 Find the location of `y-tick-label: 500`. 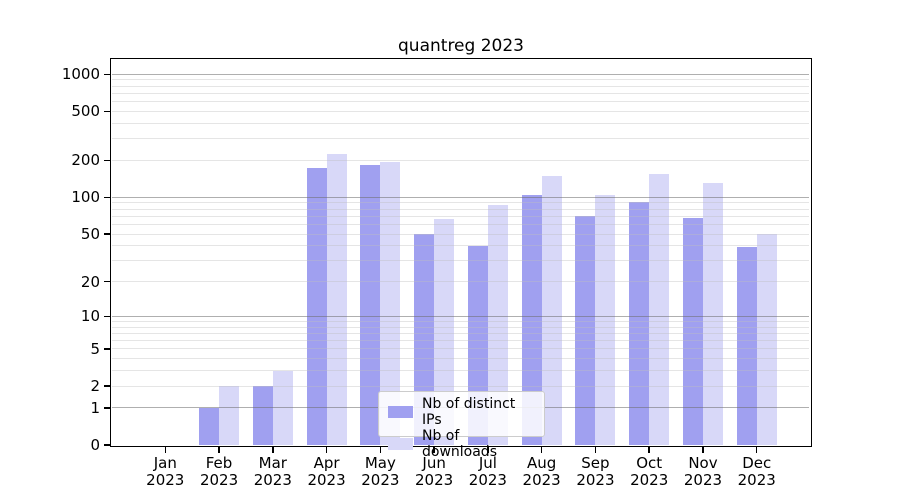

y-tick-label: 500 is located at coordinates (85, 111).